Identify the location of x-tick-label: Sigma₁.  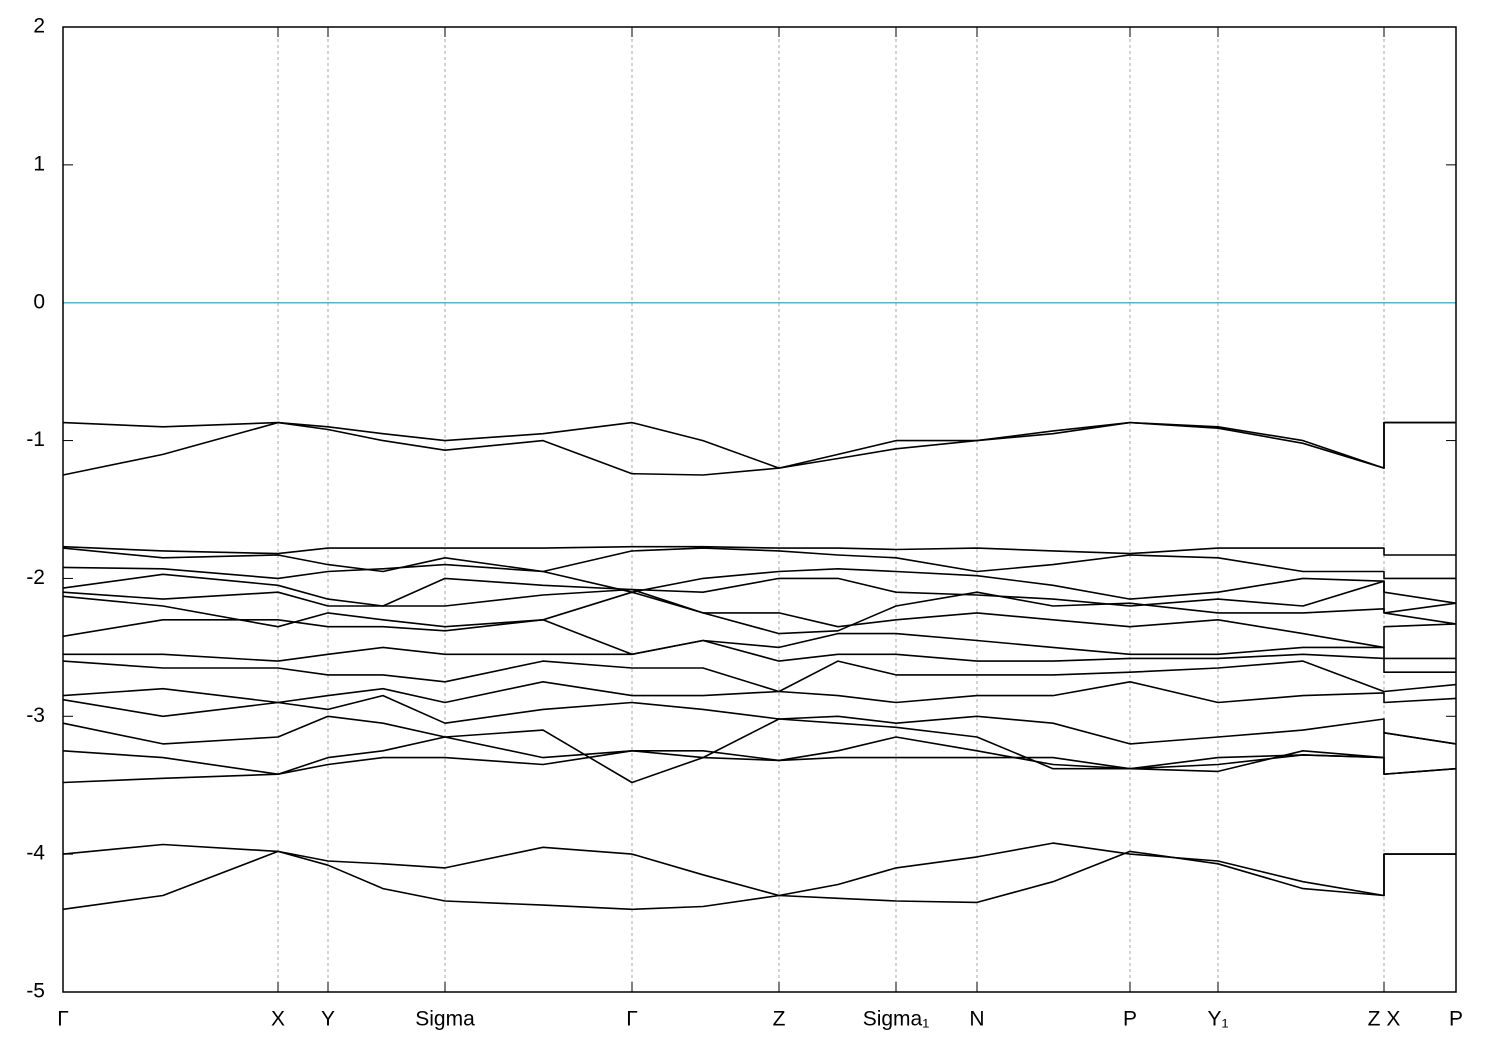
(896, 1019).